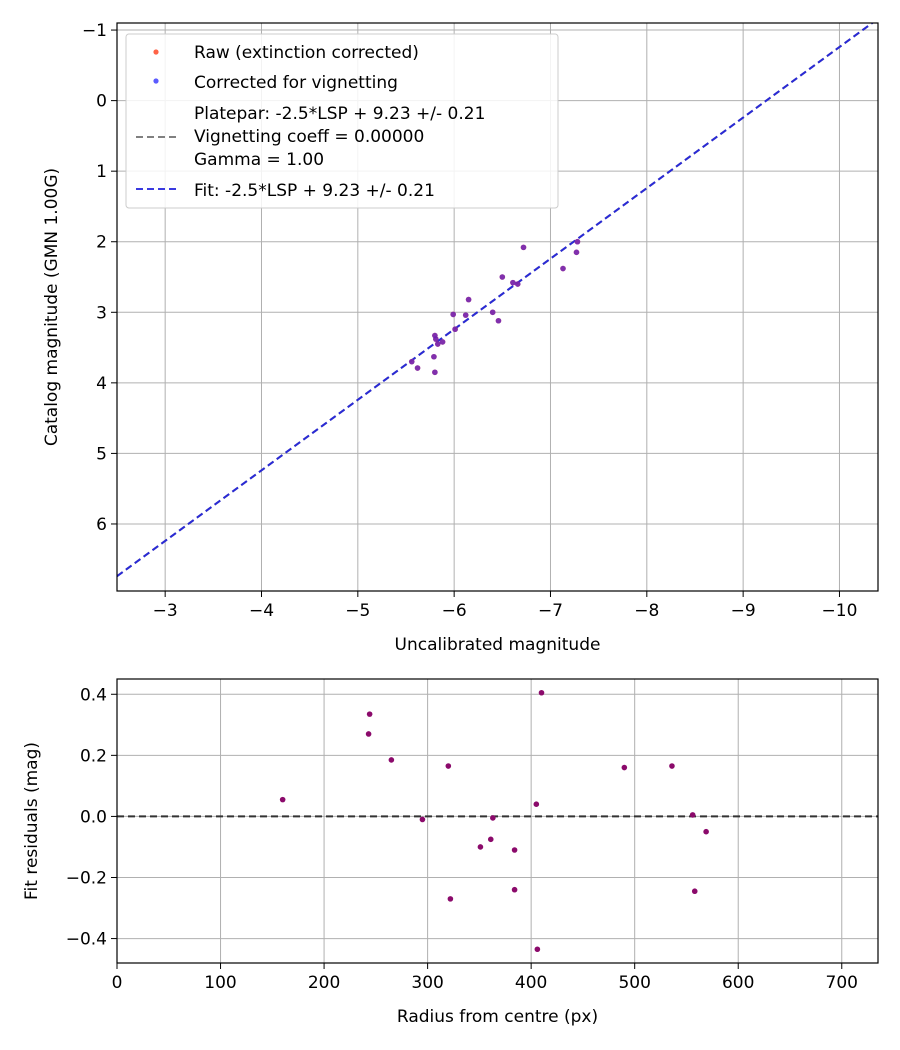 The image size is (900, 1050). What do you see at coordinates (101, 102) in the screenshot?
I see `top-y-tick-label: 0` at bounding box center [101, 102].